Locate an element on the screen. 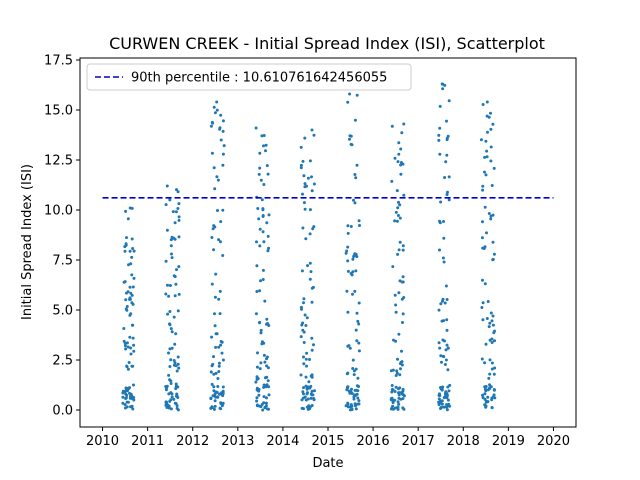  y-tick-label: 7.5 is located at coordinates (62, 261).